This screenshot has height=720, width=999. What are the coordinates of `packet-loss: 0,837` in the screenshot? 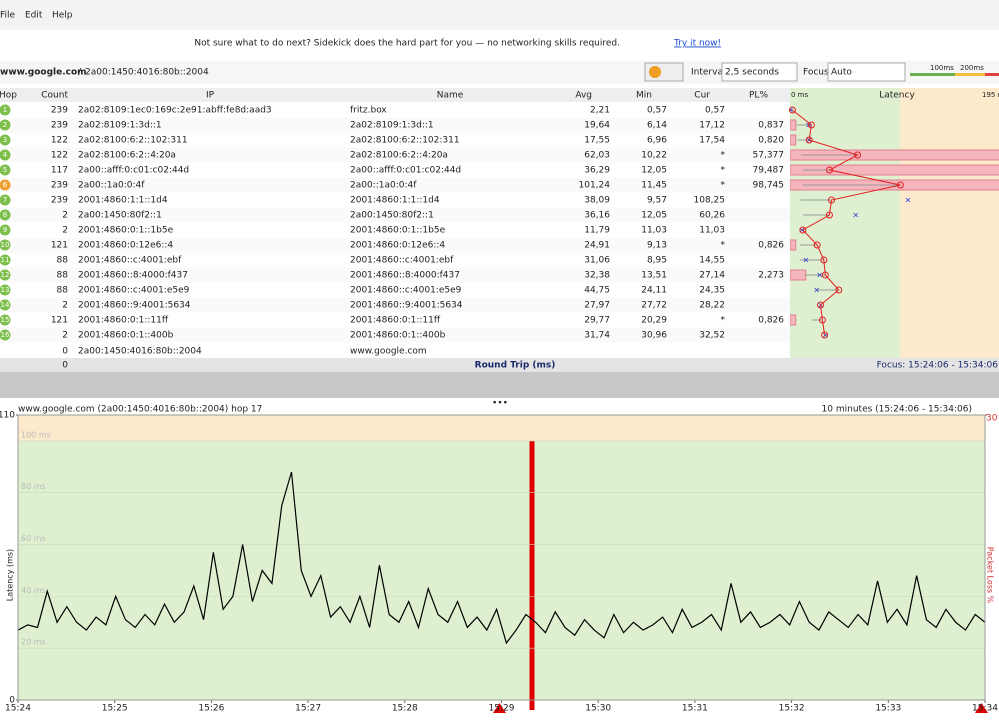 It's located at (771, 126).